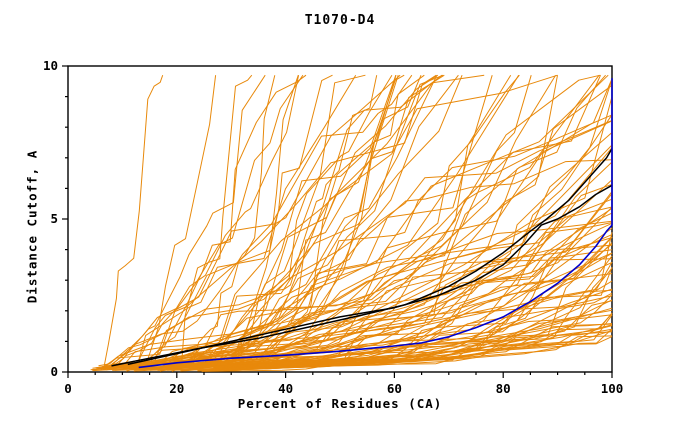 The width and height of the screenshot is (680, 440). I want to click on x-tick-label: 60, so click(394, 388).